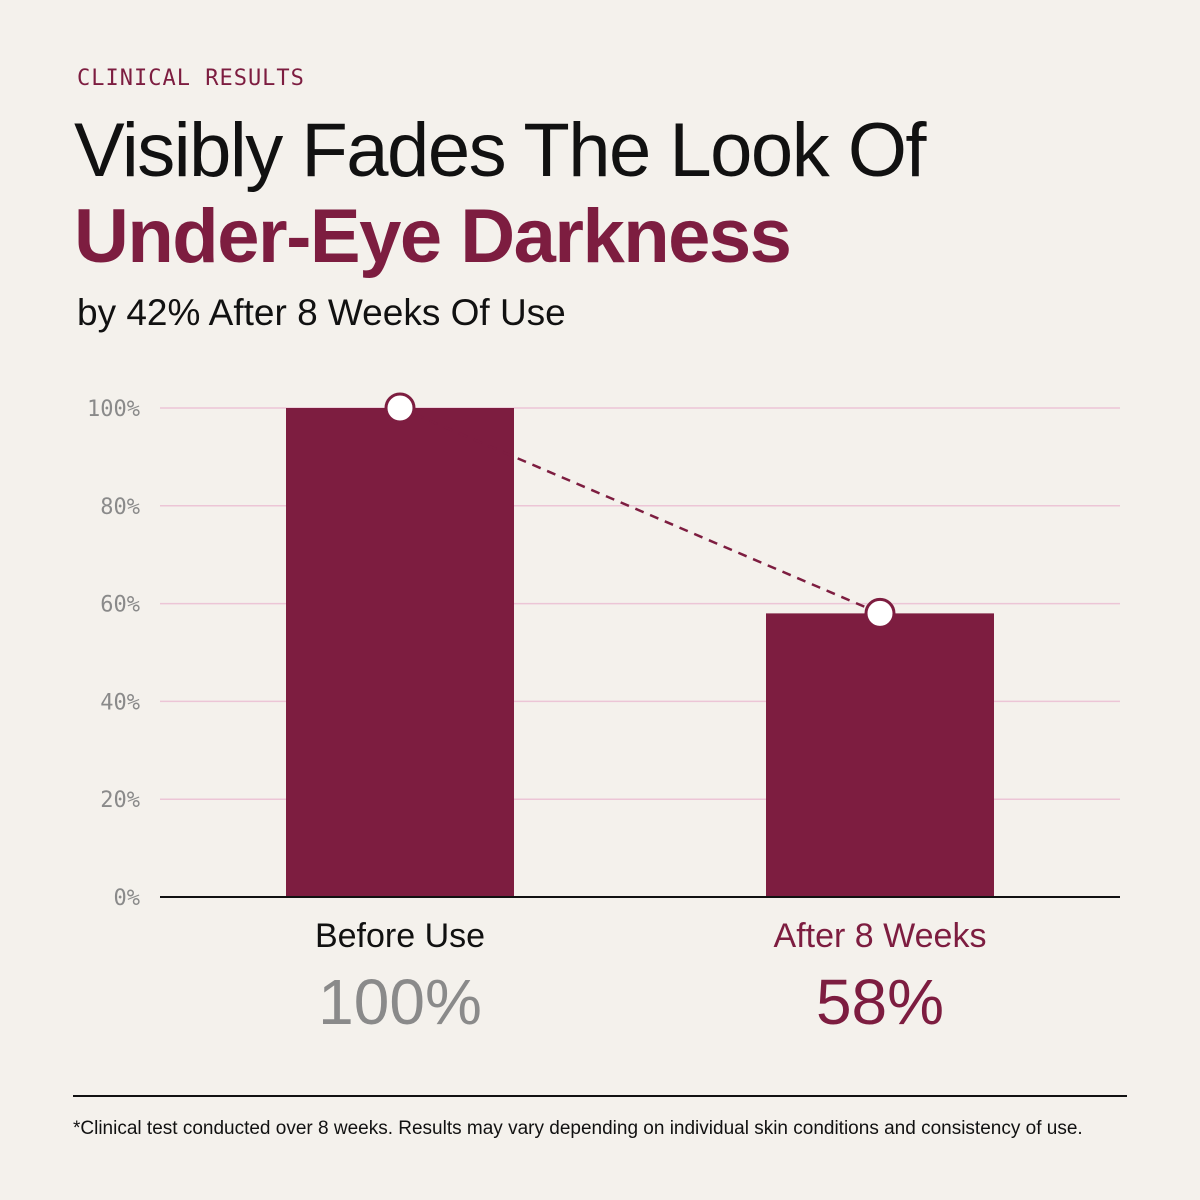  What do you see at coordinates (500, 150) in the screenshot?
I see `headline-line-1: Visibly Fades The Look Of` at bounding box center [500, 150].